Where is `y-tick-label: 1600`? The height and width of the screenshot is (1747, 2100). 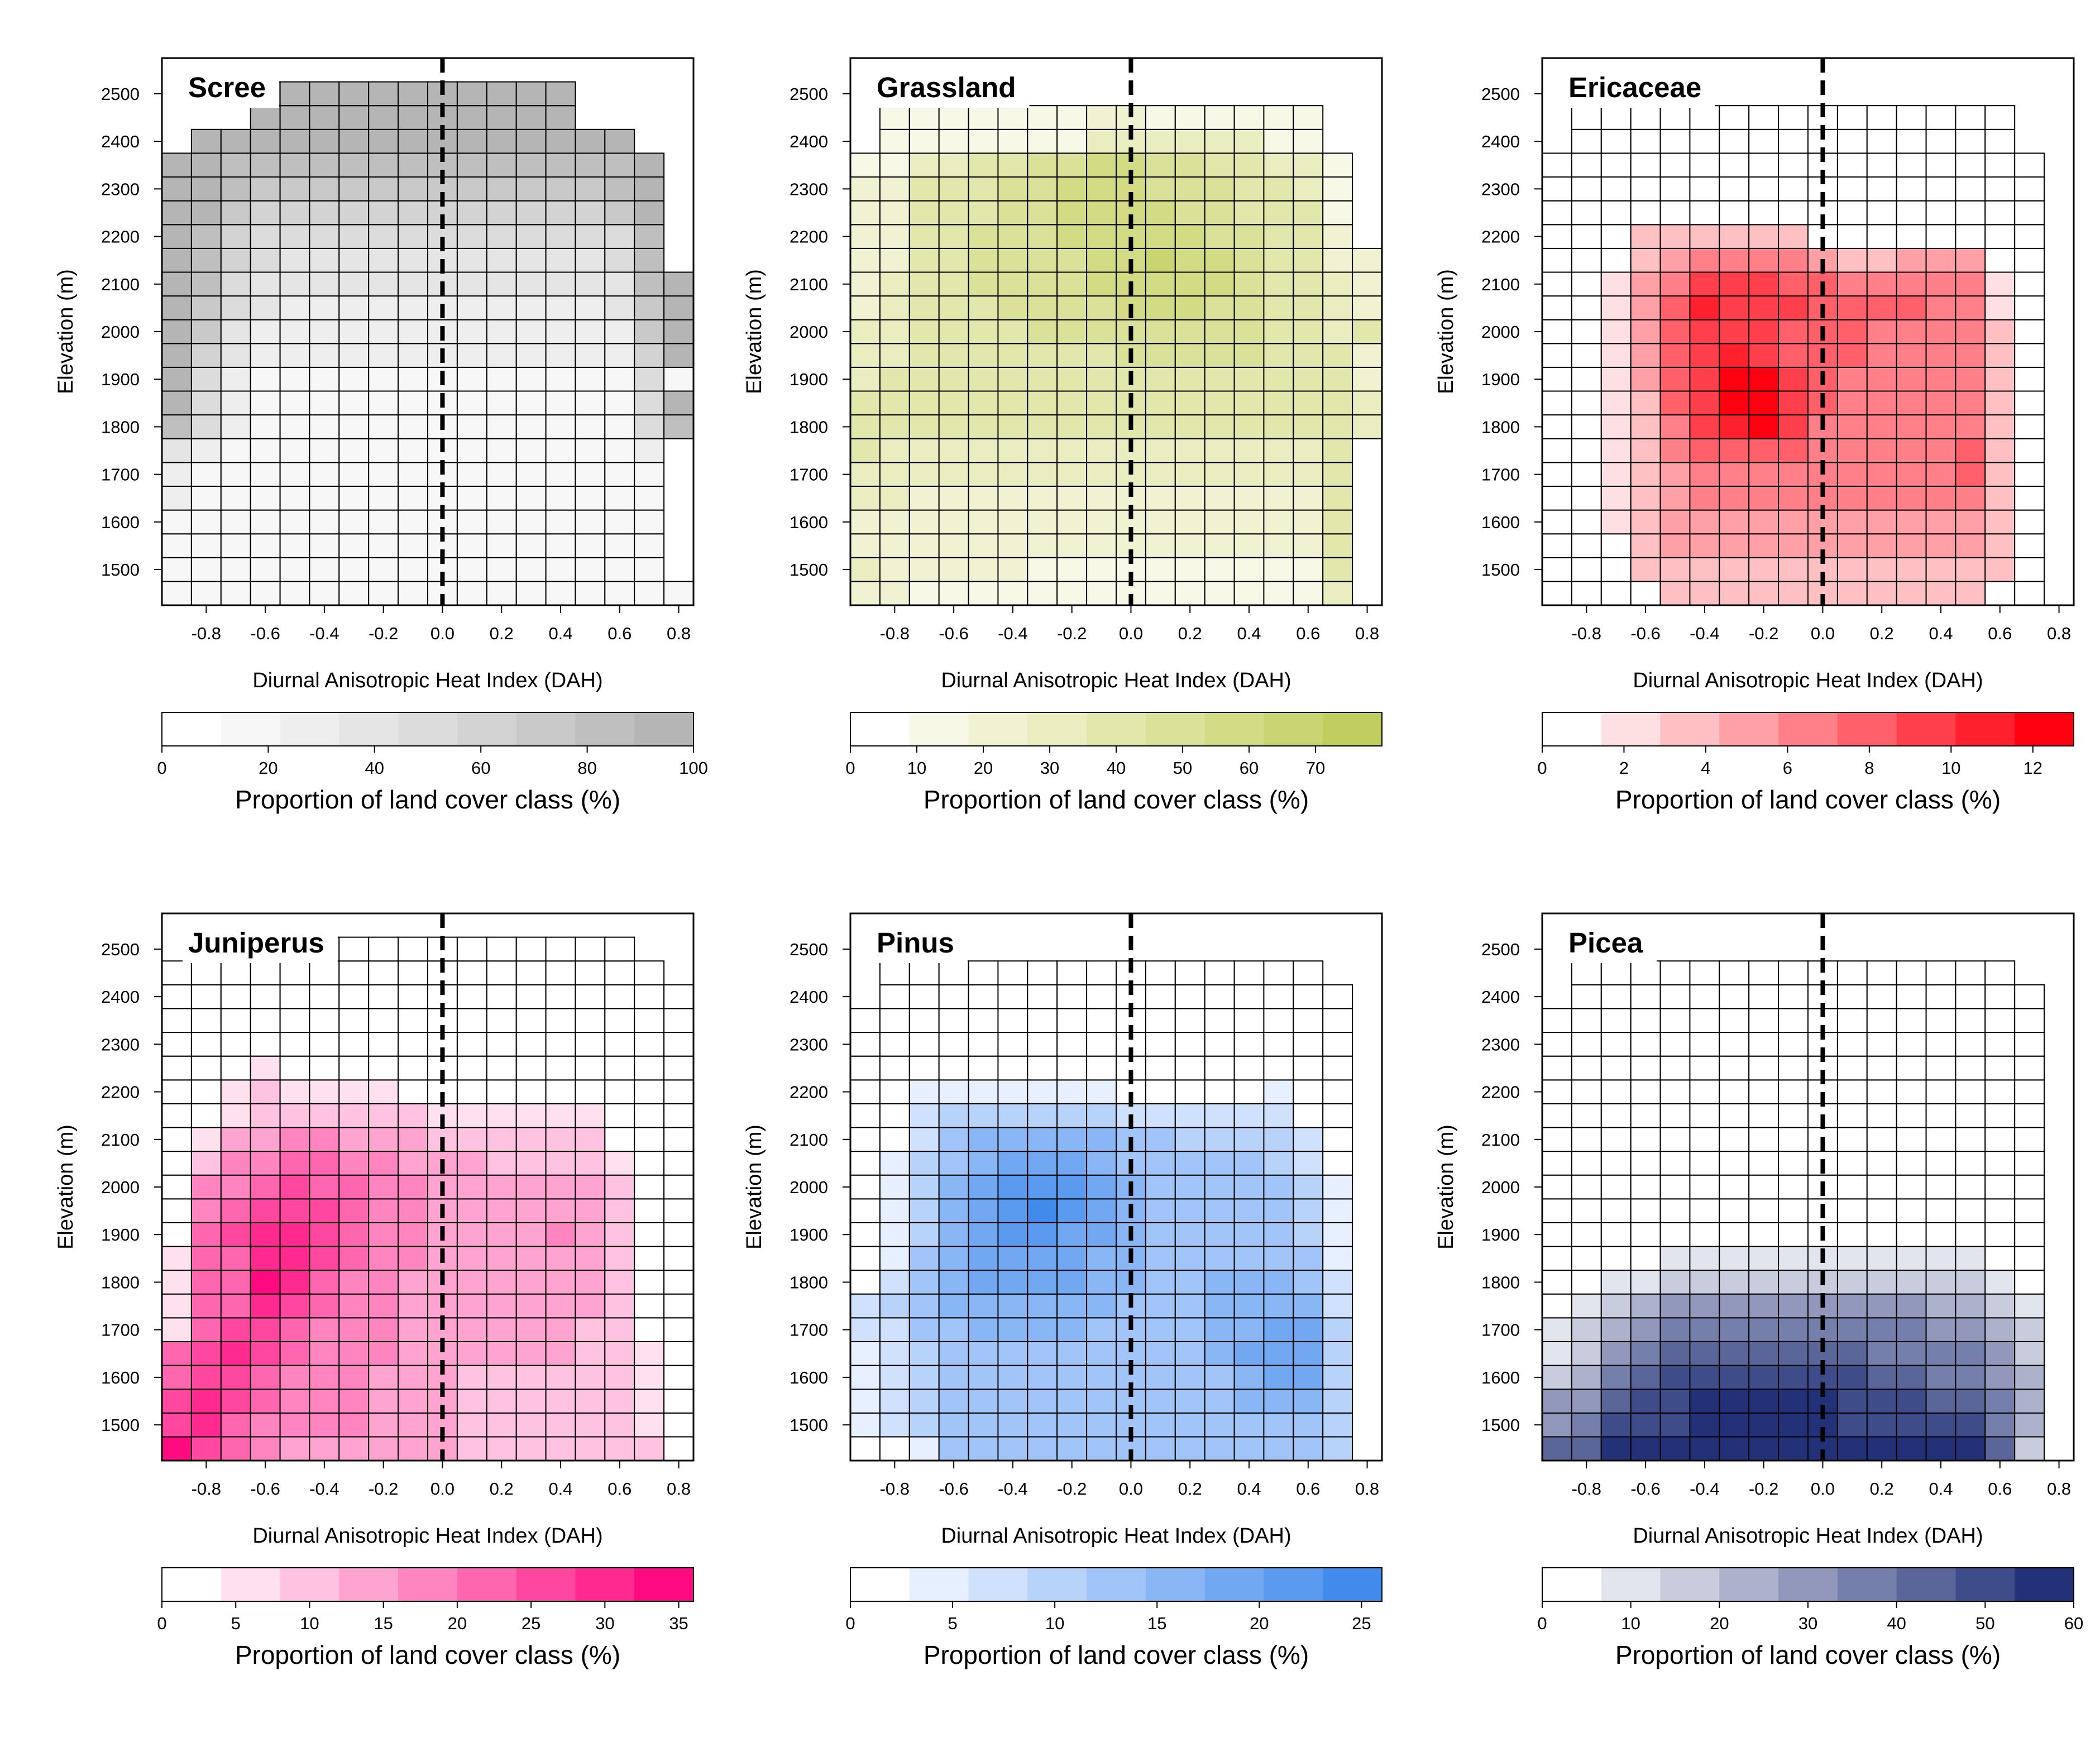
y-tick-label: 1600 is located at coordinates (120, 1377).